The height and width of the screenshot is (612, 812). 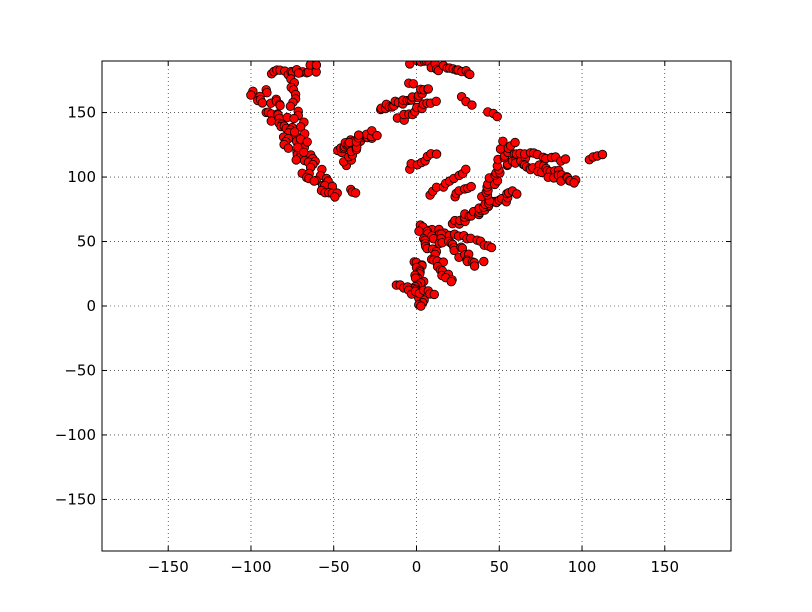 I want to click on x-tick-label: 50, so click(x=499, y=567).